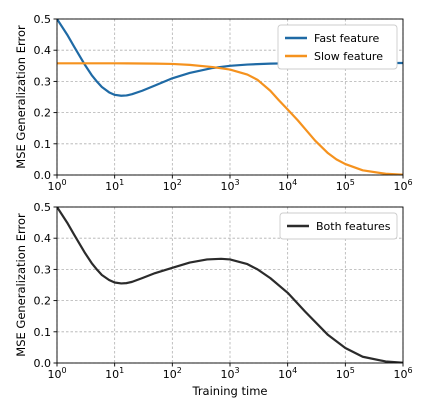  I want to click on legend: Both features, so click(338, 226).